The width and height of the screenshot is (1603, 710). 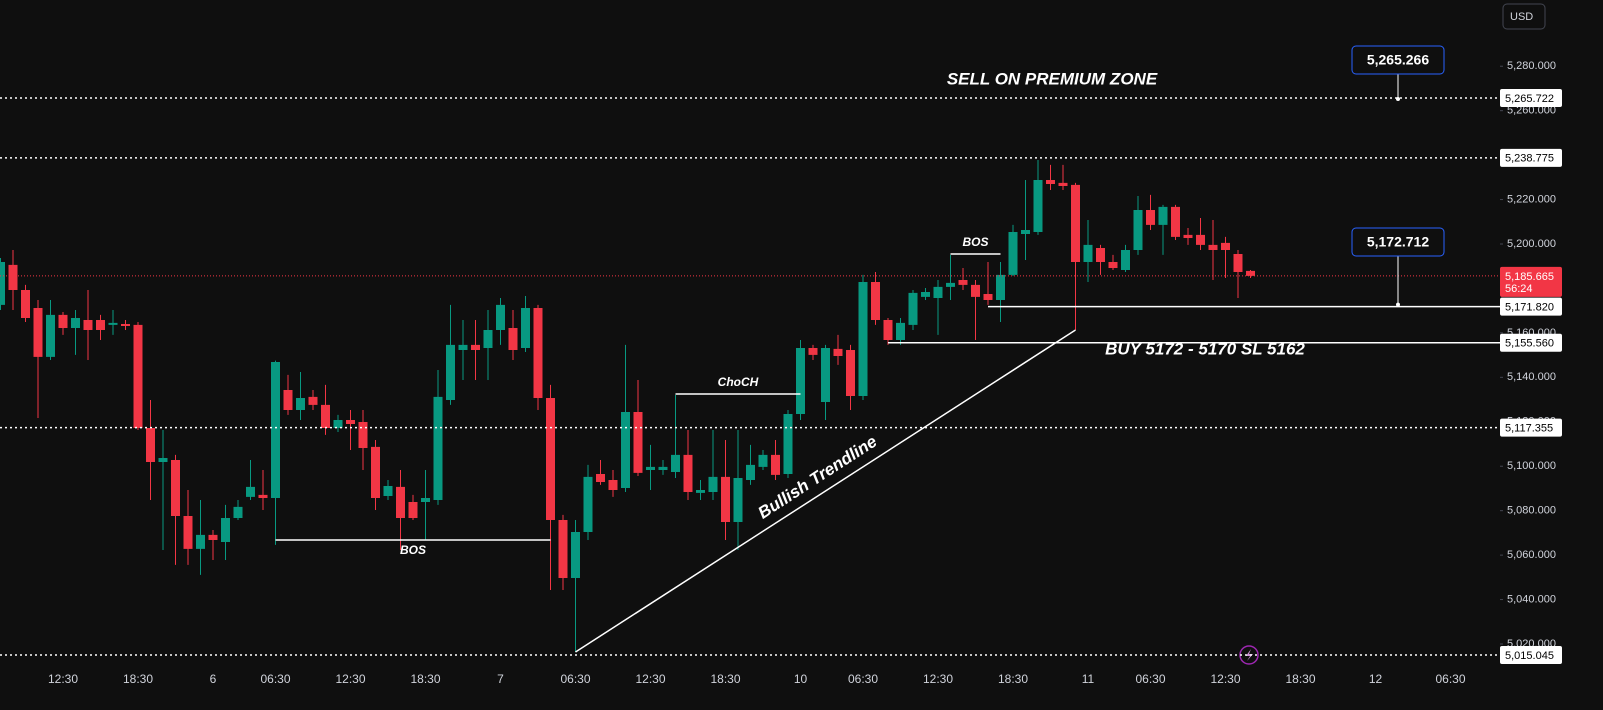 What do you see at coordinates (1521, 17) in the screenshot?
I see `currency: USD` at bounding box center [1521, 17].